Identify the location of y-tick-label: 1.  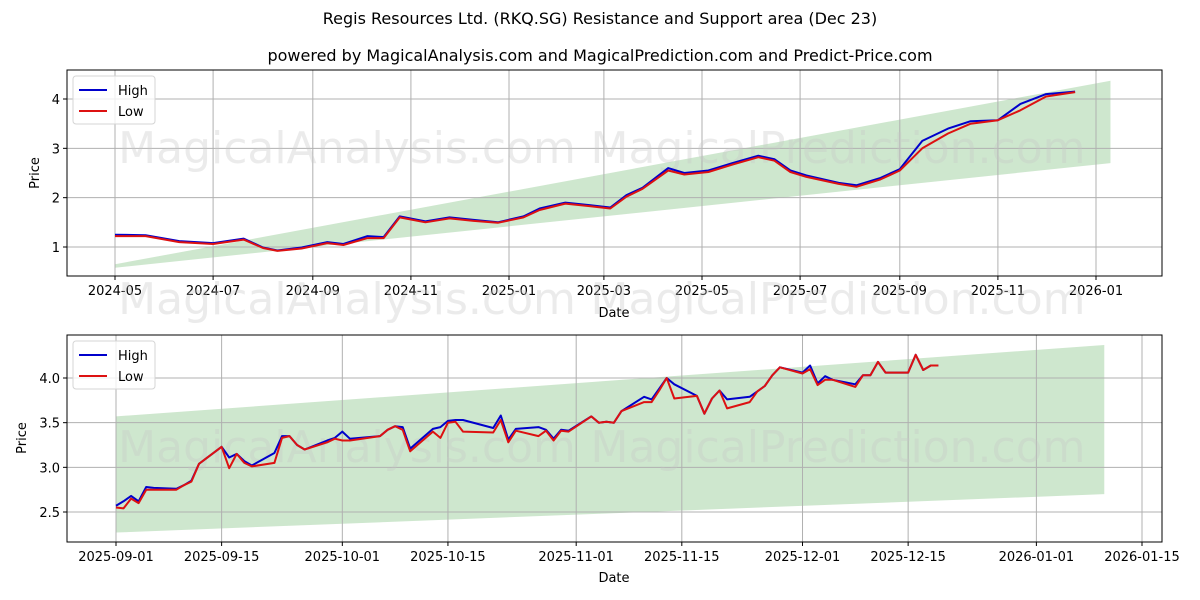
(56, 248).